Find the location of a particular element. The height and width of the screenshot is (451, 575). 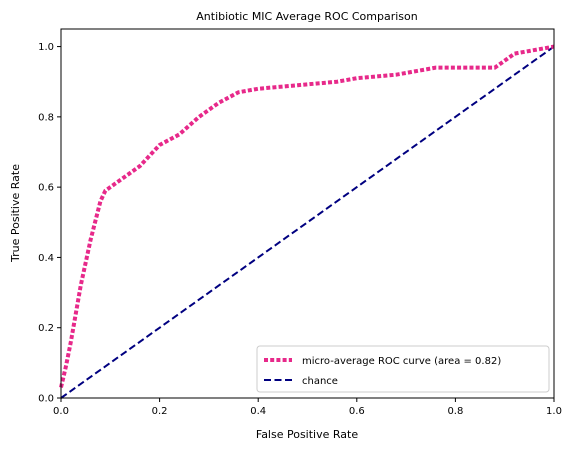

y-tick-label: 0.4 is located at coordinates (46, 258).